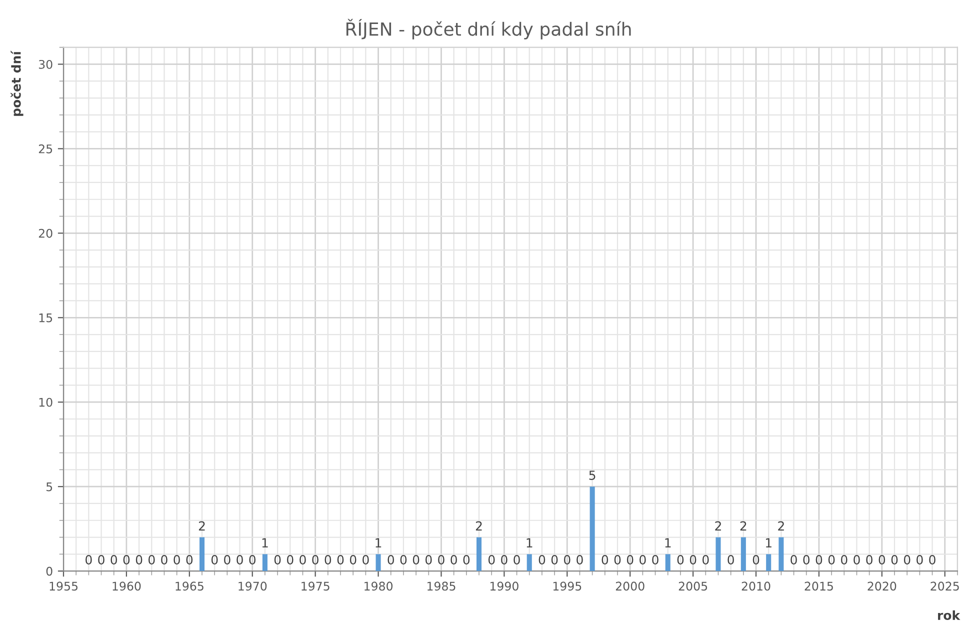 Image resolution: width=977 pixels, height=631 pixels. Describe the element at coordinates (949, 615) in the screenshot. I see `x-axis-title: rok` at that location.